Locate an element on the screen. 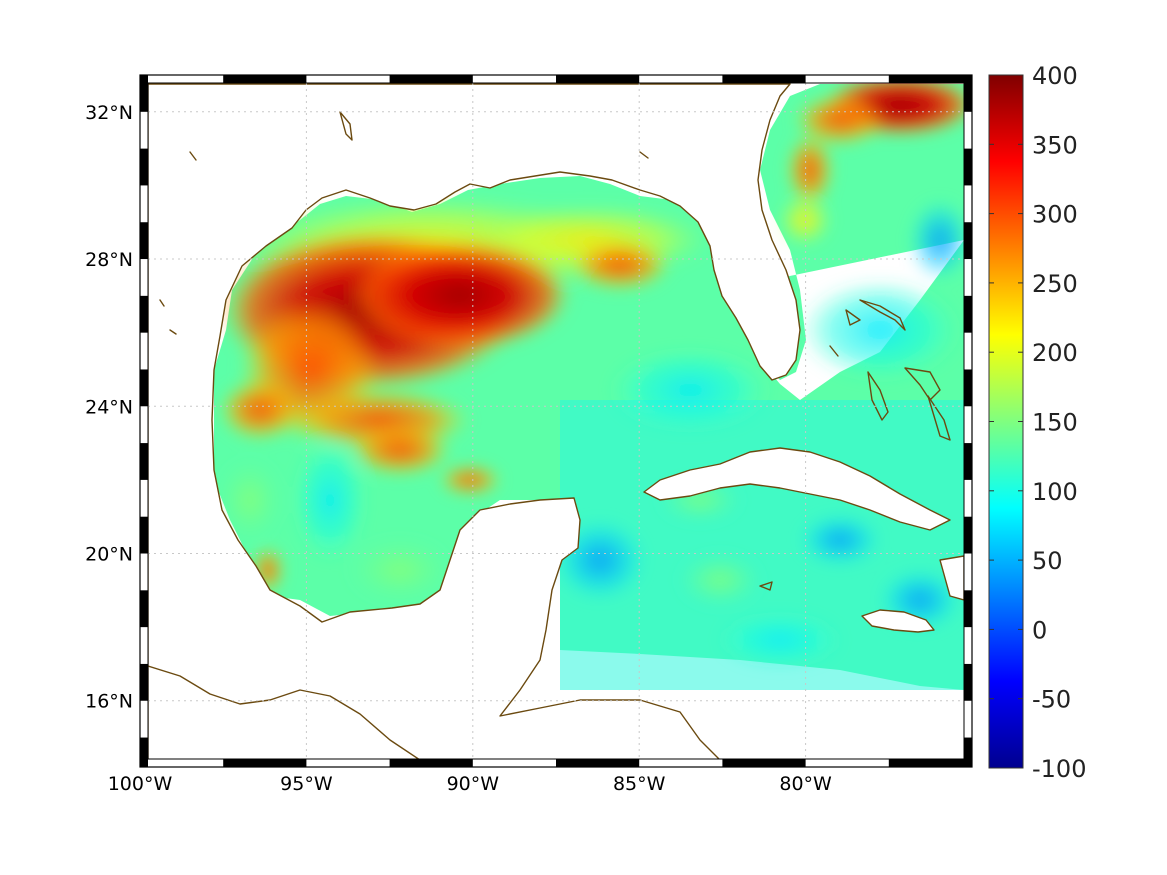 This screenshot has height=875, width=1167. lat-tick-label: 16°N is located at coordinates (109, 702).